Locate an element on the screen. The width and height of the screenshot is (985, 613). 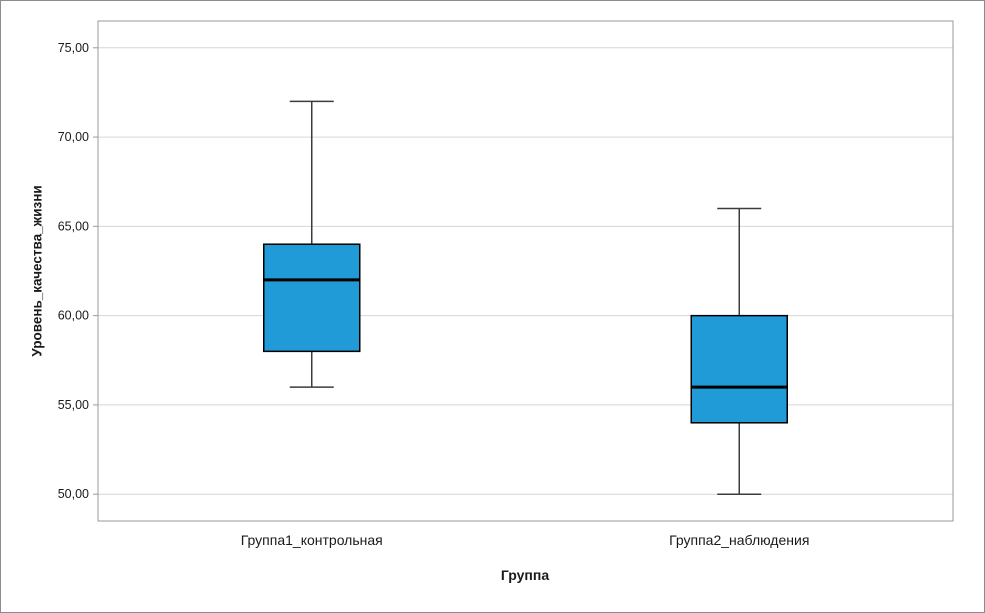
y-tick-label: 70,00 is located at coordinates (73, 137).